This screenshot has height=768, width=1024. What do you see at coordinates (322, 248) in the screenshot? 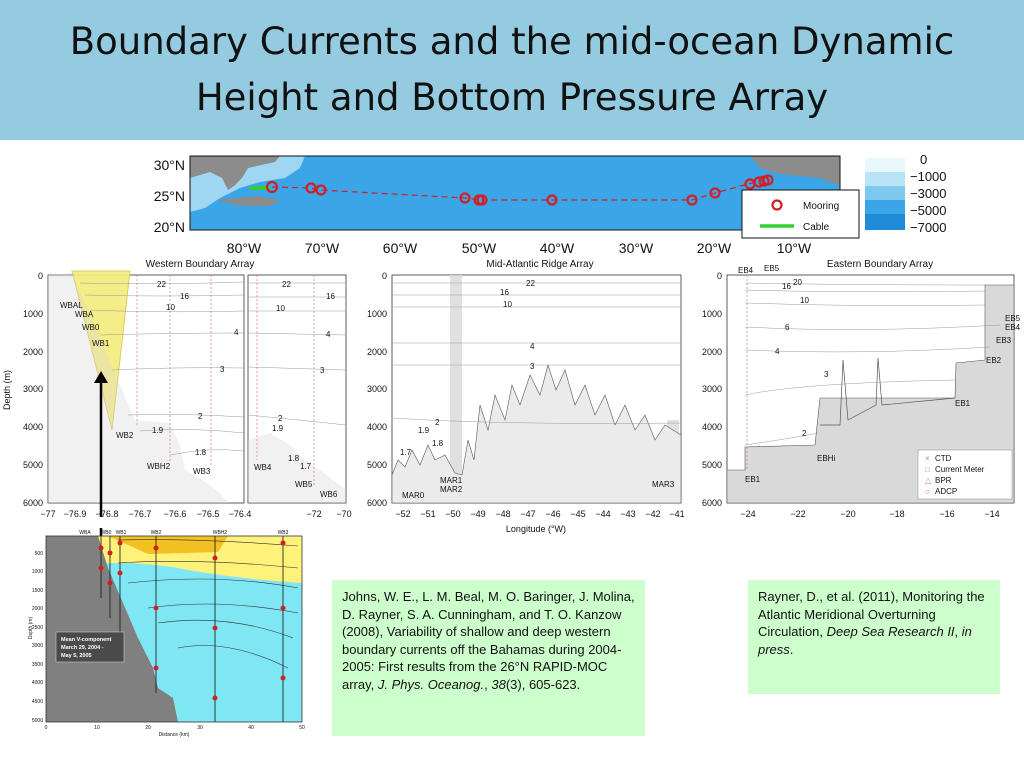
I see `lon-70: 70°W` at bounding box center [322, 248].